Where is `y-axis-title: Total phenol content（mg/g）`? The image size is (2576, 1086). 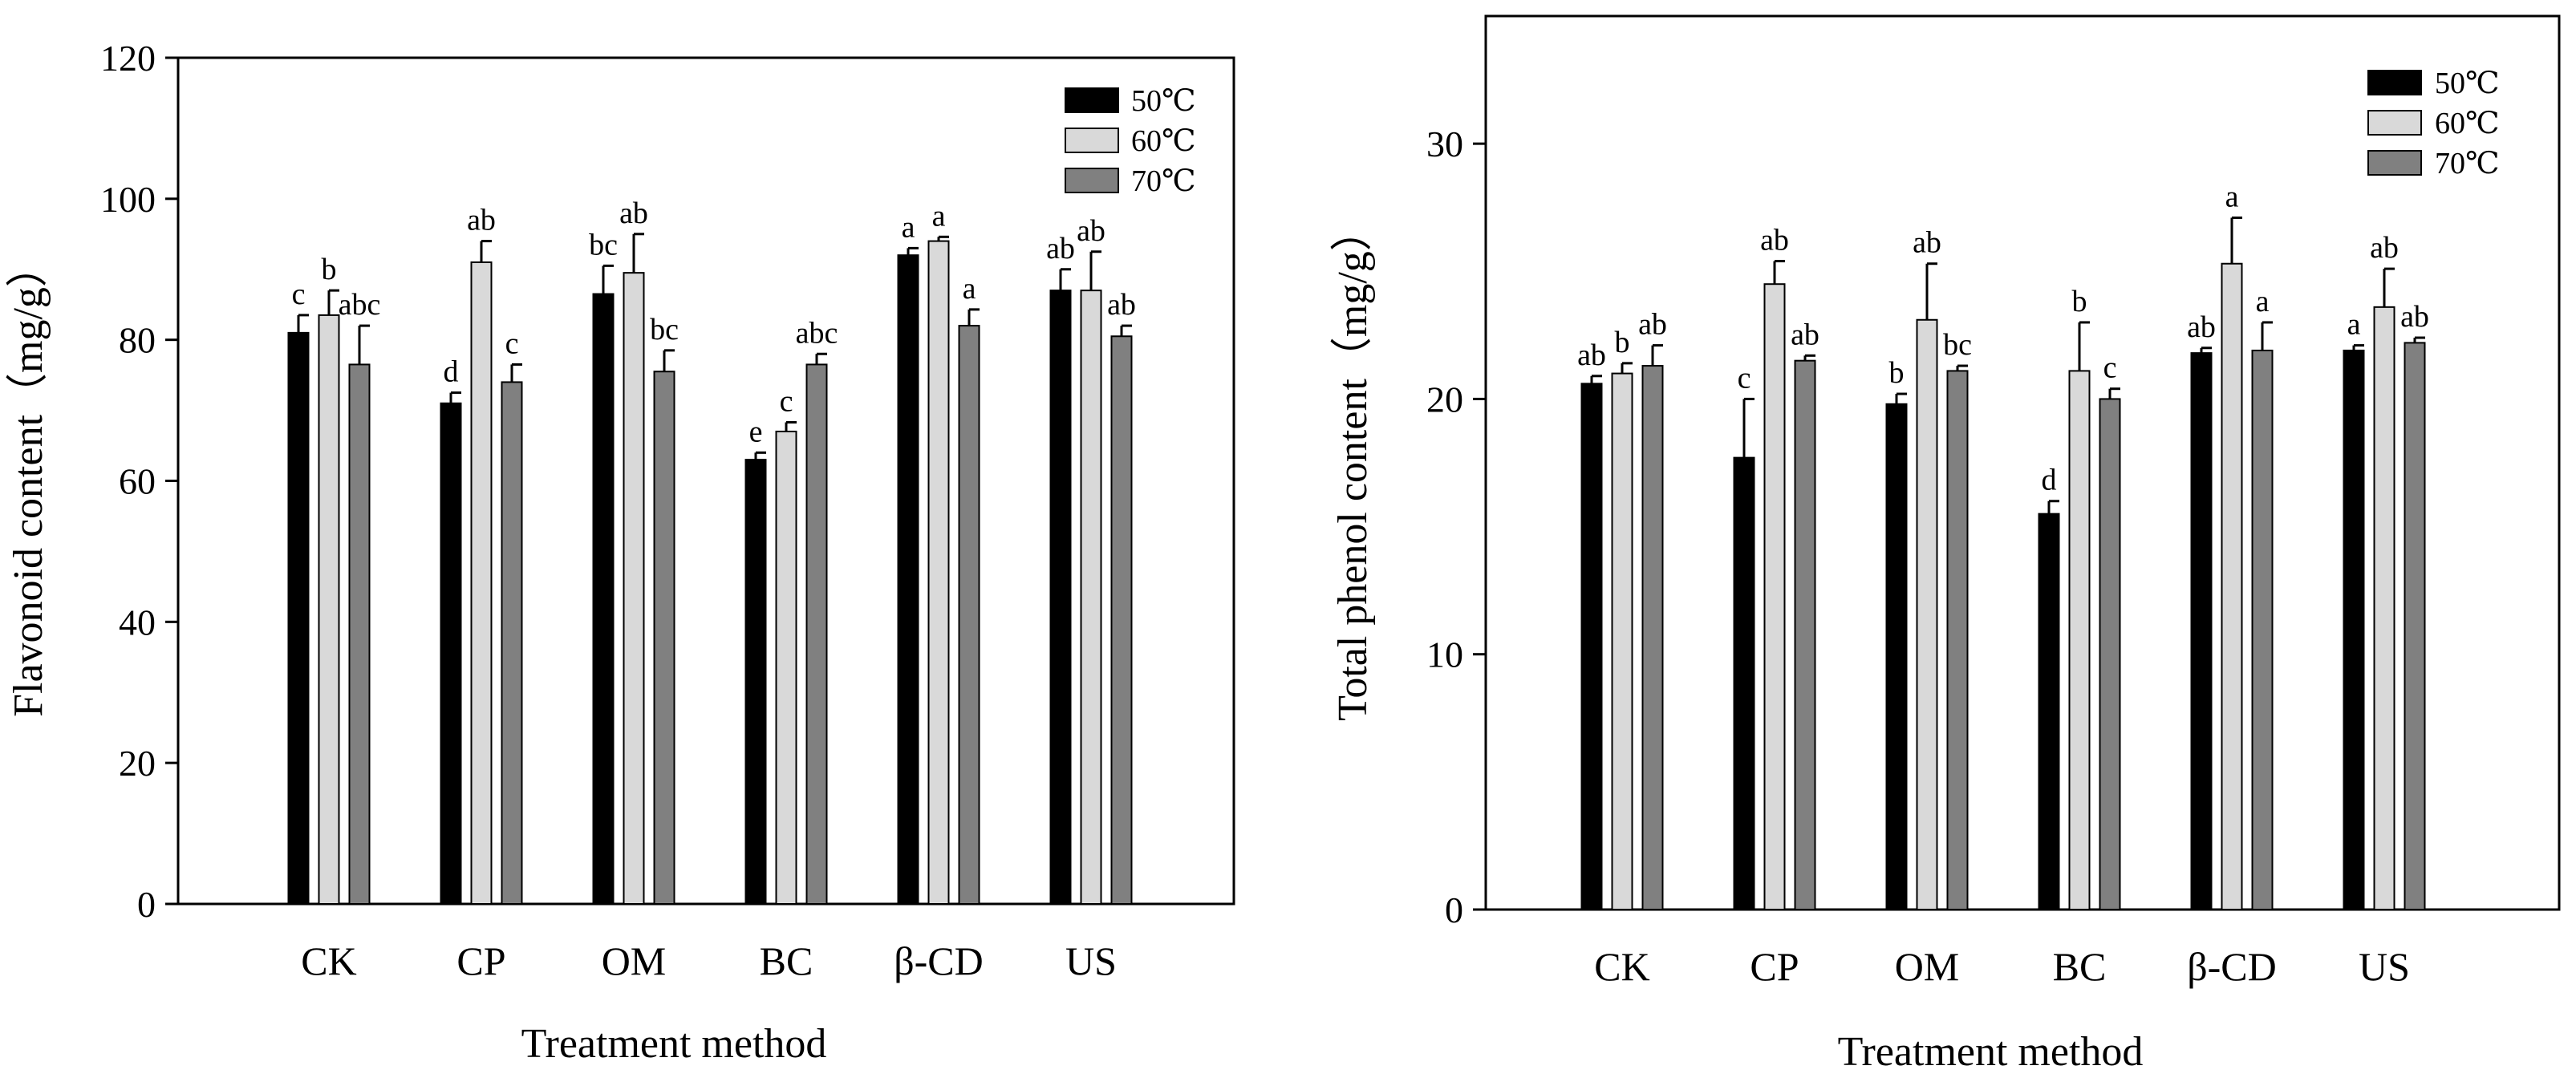
y-axis-title: Total phenol content（mg/g） is located at coordinates (1353, 465).